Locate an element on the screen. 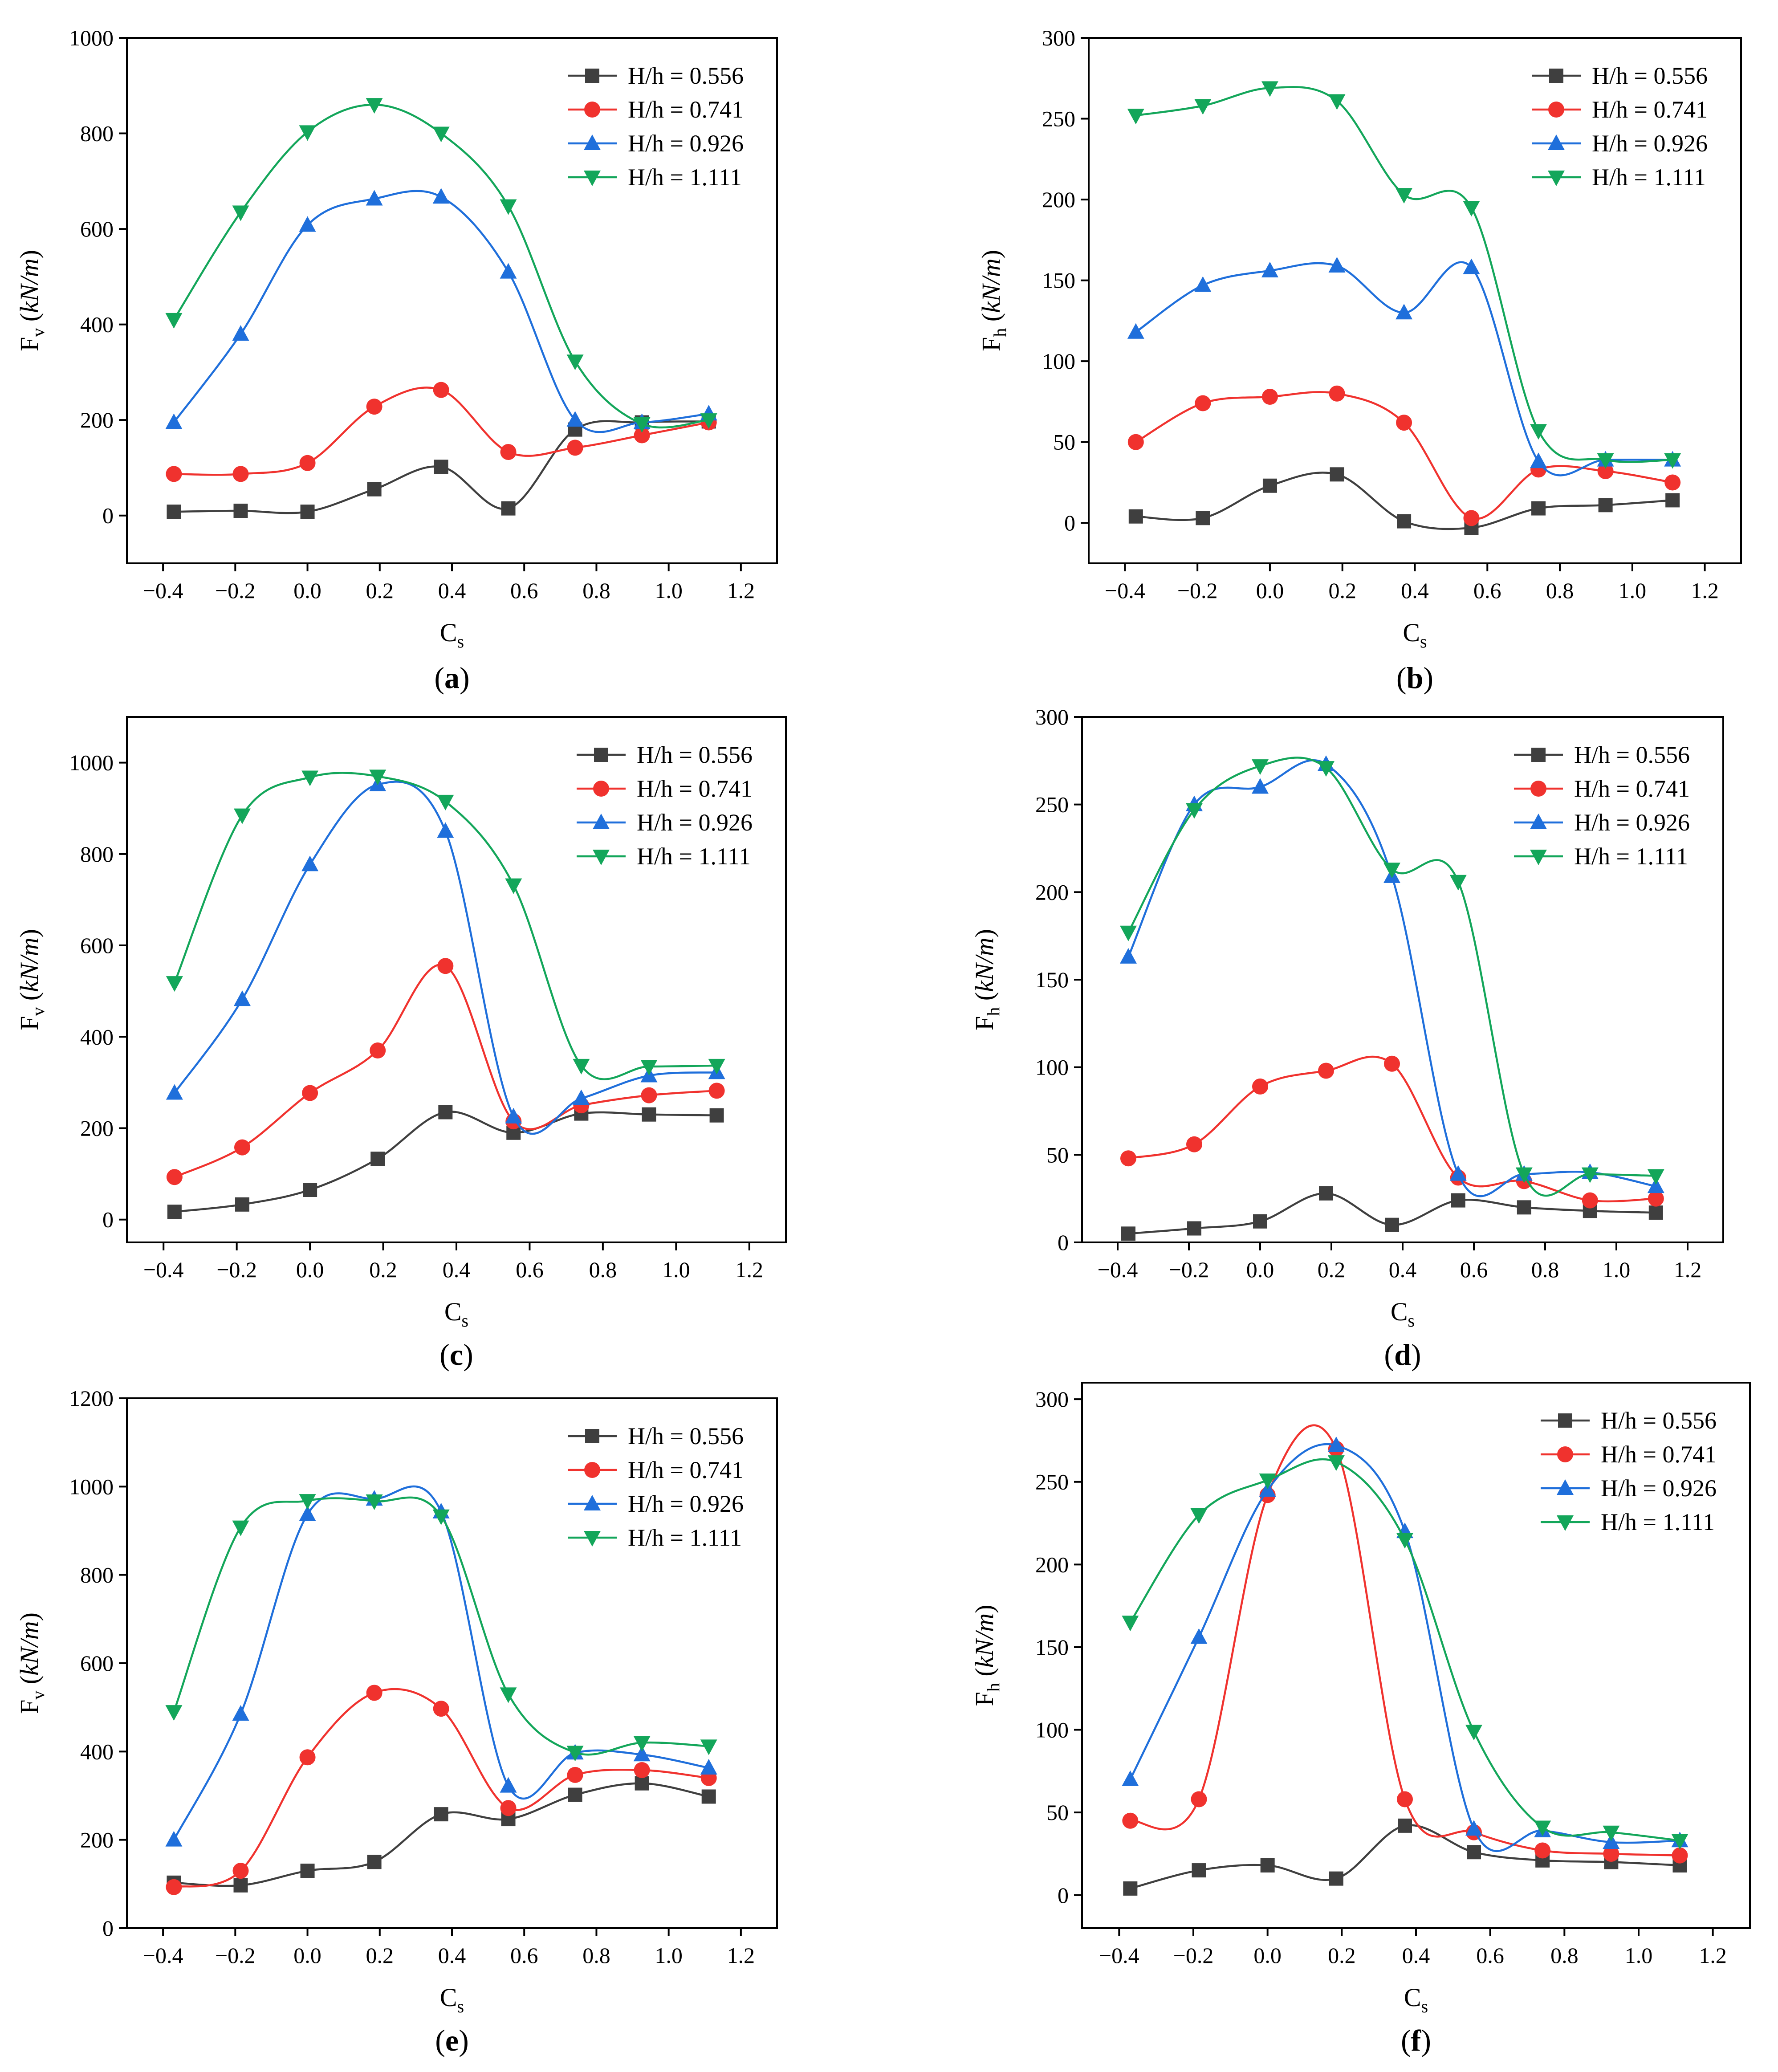 This screenshot has height=2072, width=1778. y-tick-label: 300 is located at coordinates (1058, 38).